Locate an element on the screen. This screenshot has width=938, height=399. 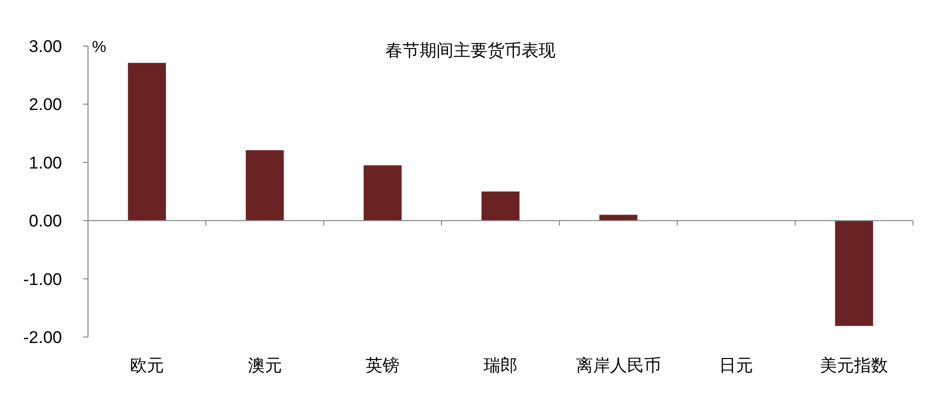
chart-title: 春节期间主要货币表现 is located at coordinates (471, 50).